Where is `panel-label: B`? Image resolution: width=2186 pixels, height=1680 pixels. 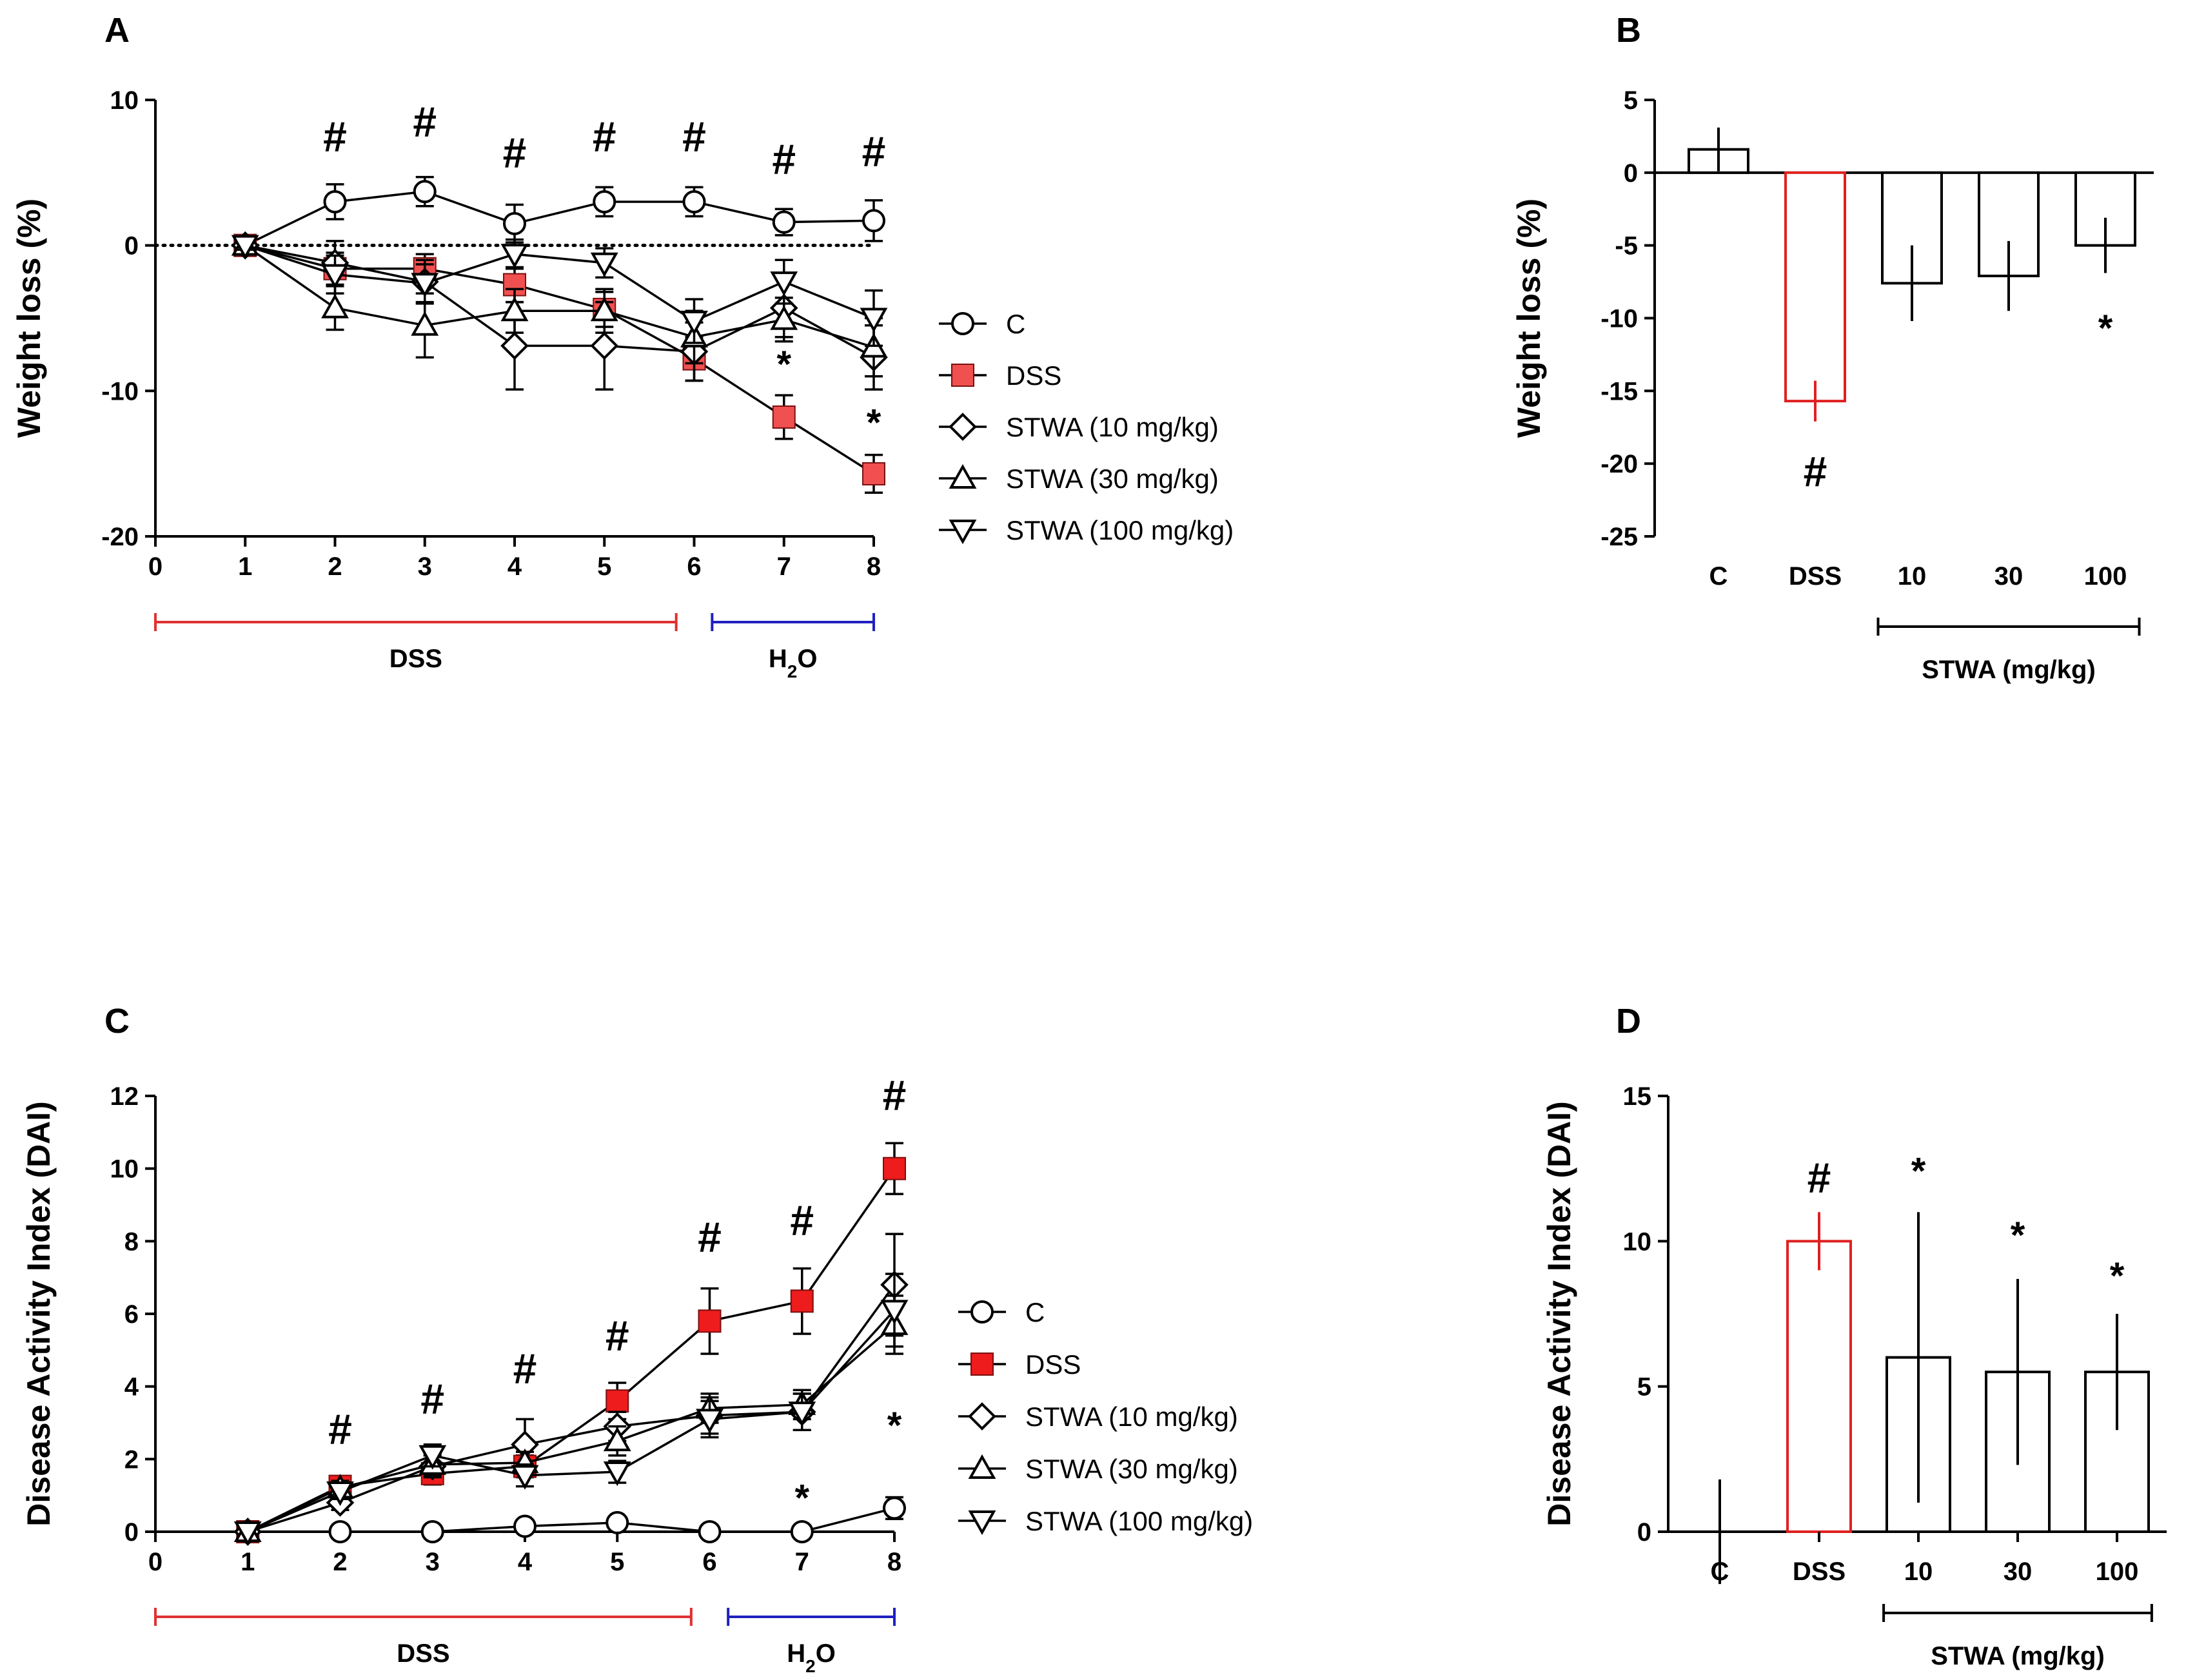 panel-label: B is located at coordinates (1628, 31).